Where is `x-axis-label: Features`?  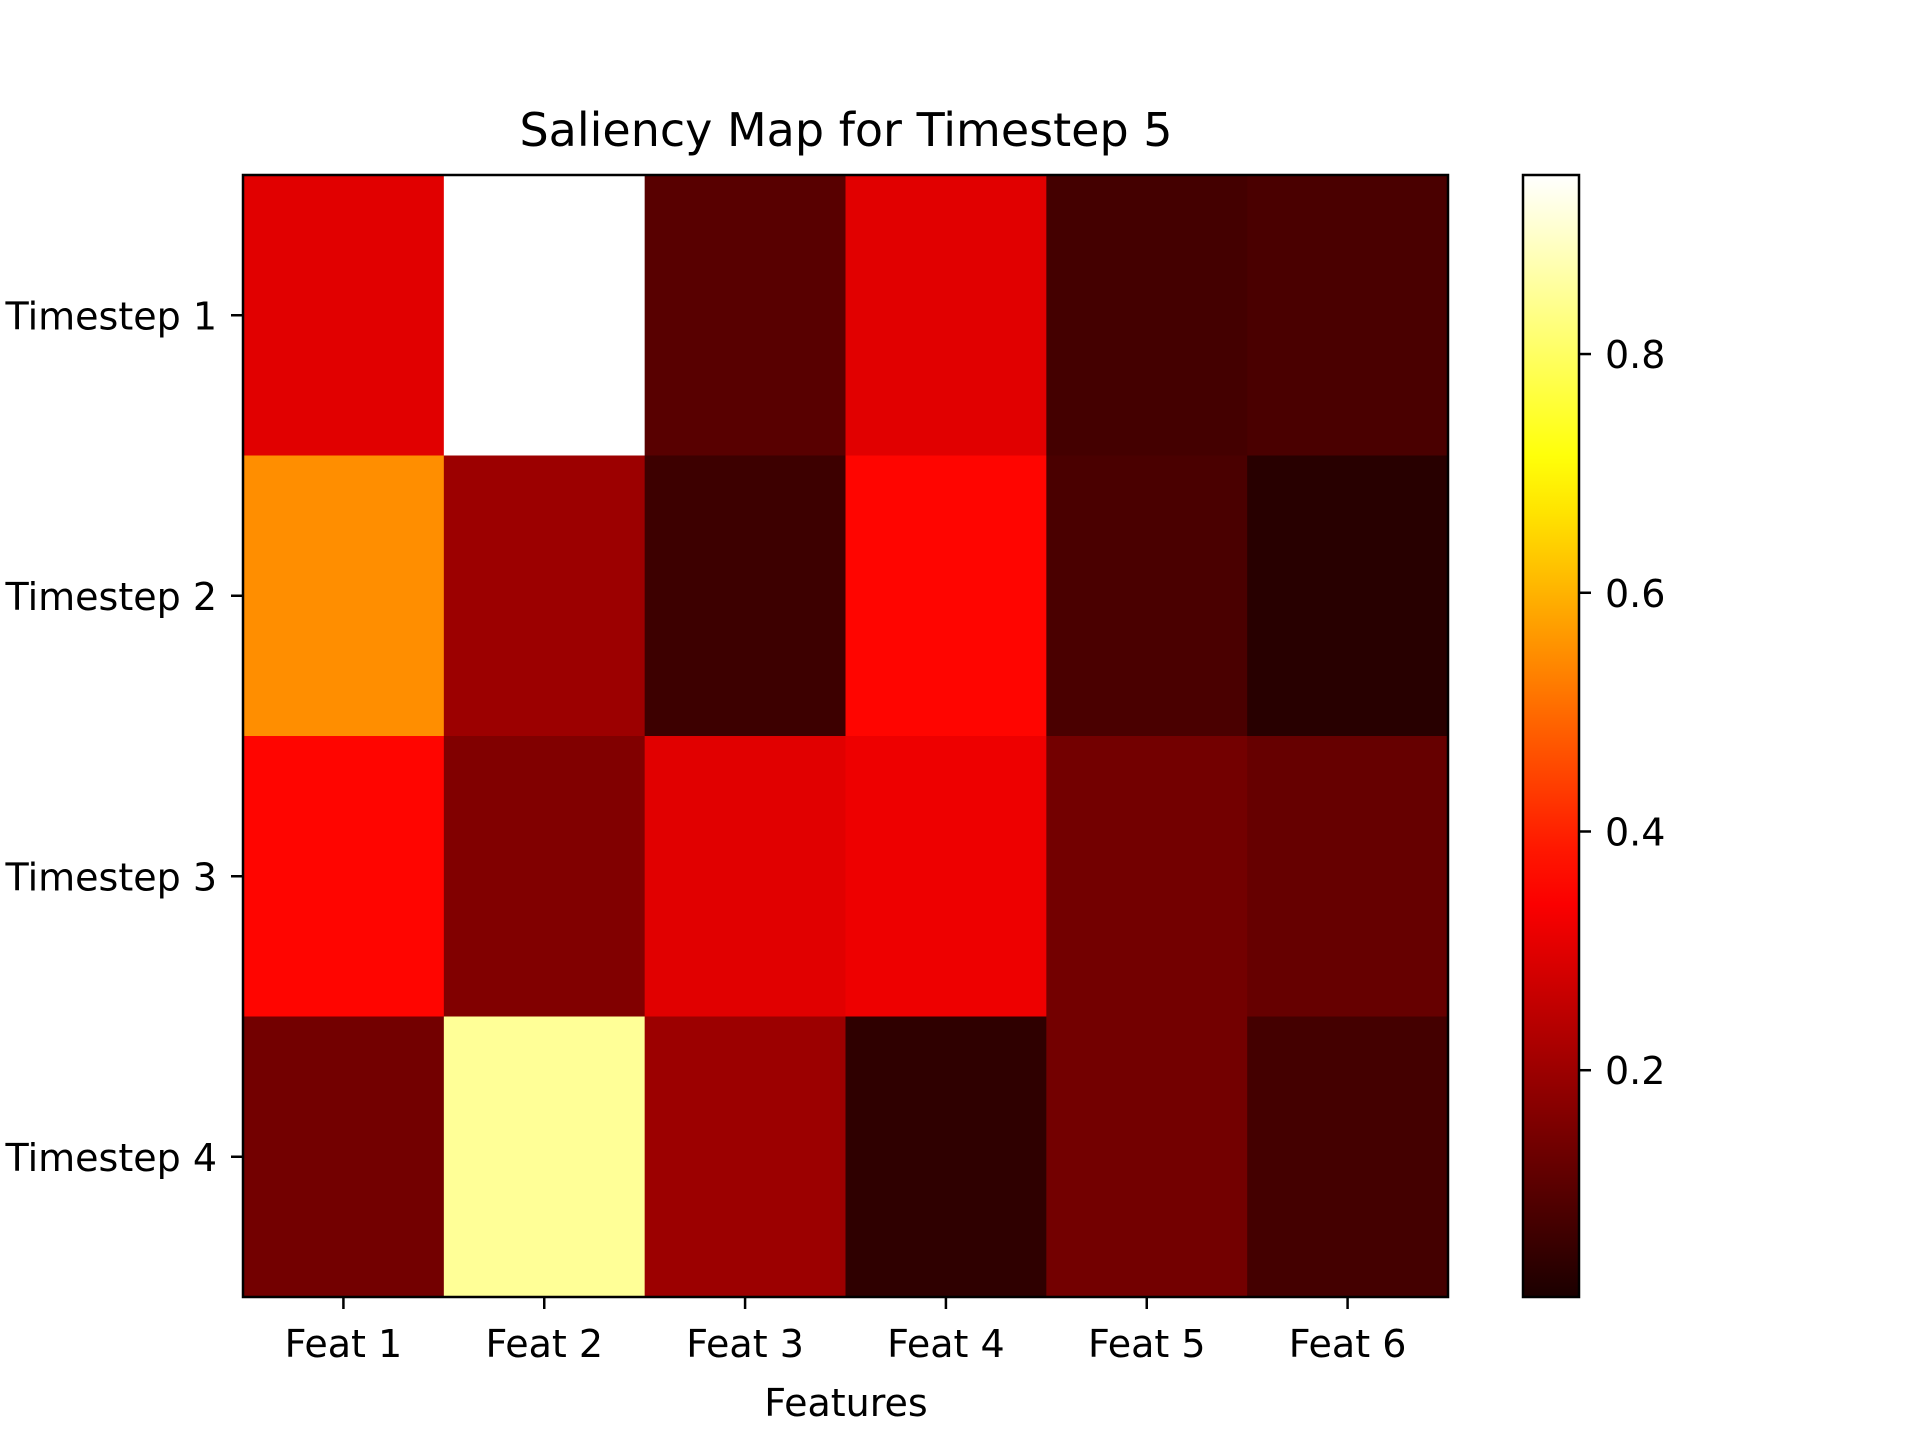
x-axis-label: Features is located at coordinates (845, 1403).